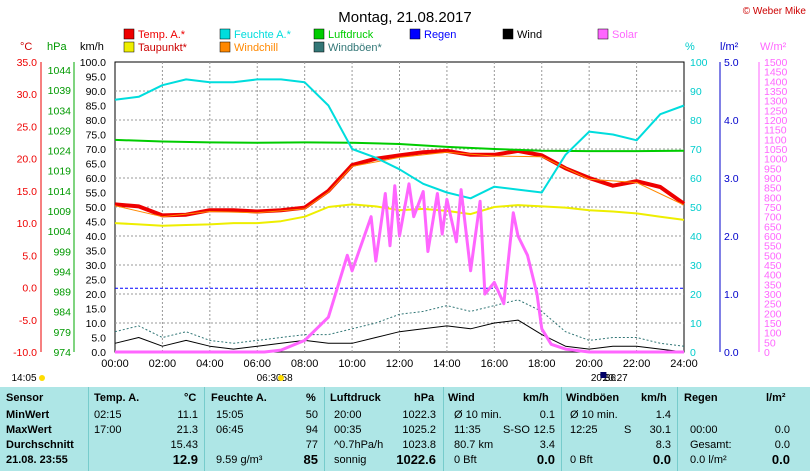 The width and height of the screenshot is (810, 471). What do you see at coordinates (776, 160) in the screenshot?
I see `solar-tick-label: 1000` at bounding box center [776, 160].